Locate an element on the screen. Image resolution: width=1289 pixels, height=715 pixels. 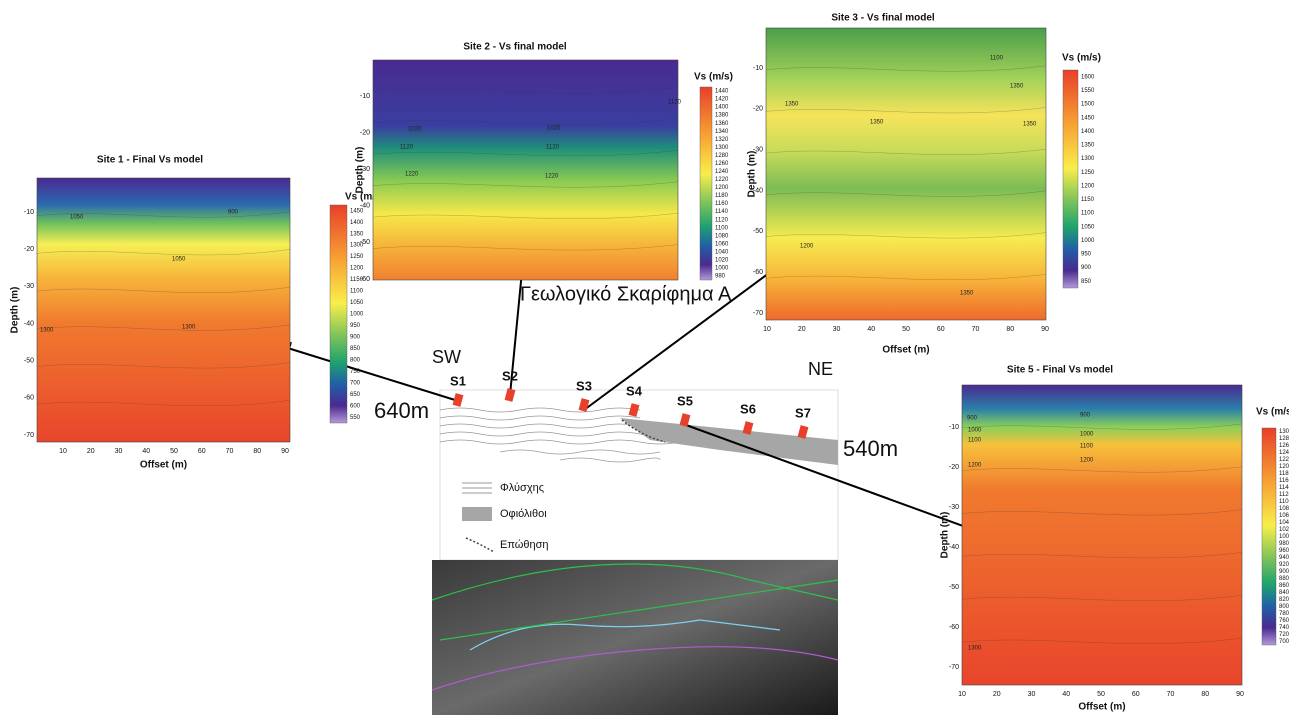
y-tick-label: -10 is located at coordinates (758, 68).